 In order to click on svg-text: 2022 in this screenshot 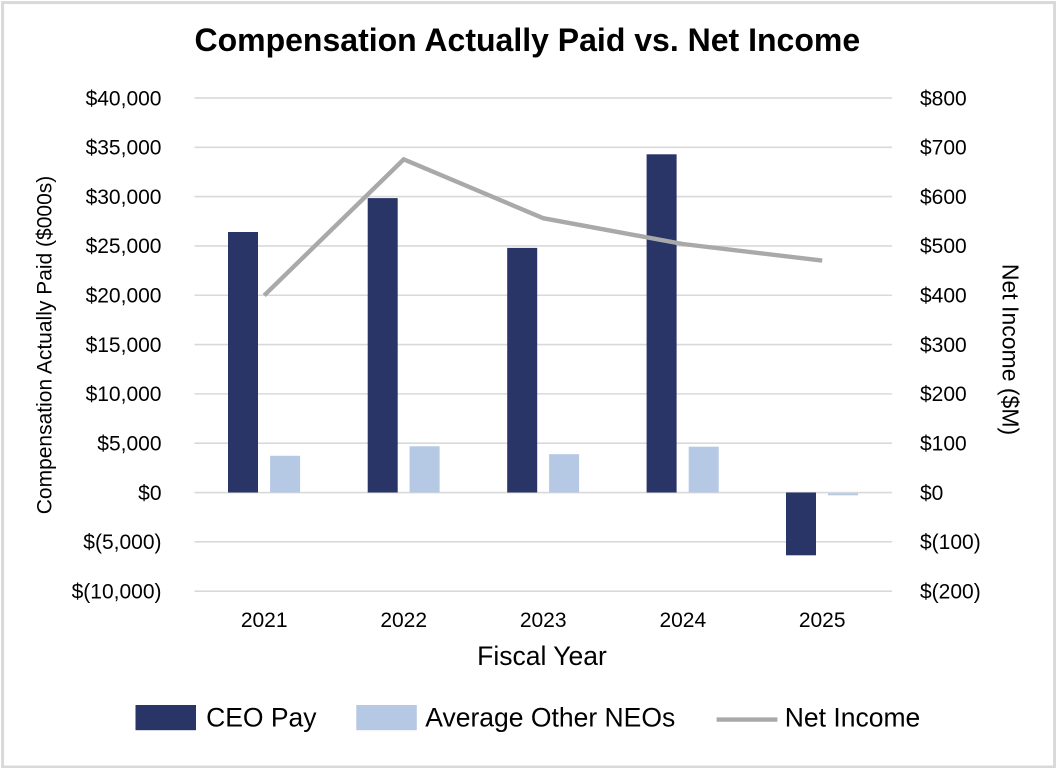, I will do `click(403, 620)`.